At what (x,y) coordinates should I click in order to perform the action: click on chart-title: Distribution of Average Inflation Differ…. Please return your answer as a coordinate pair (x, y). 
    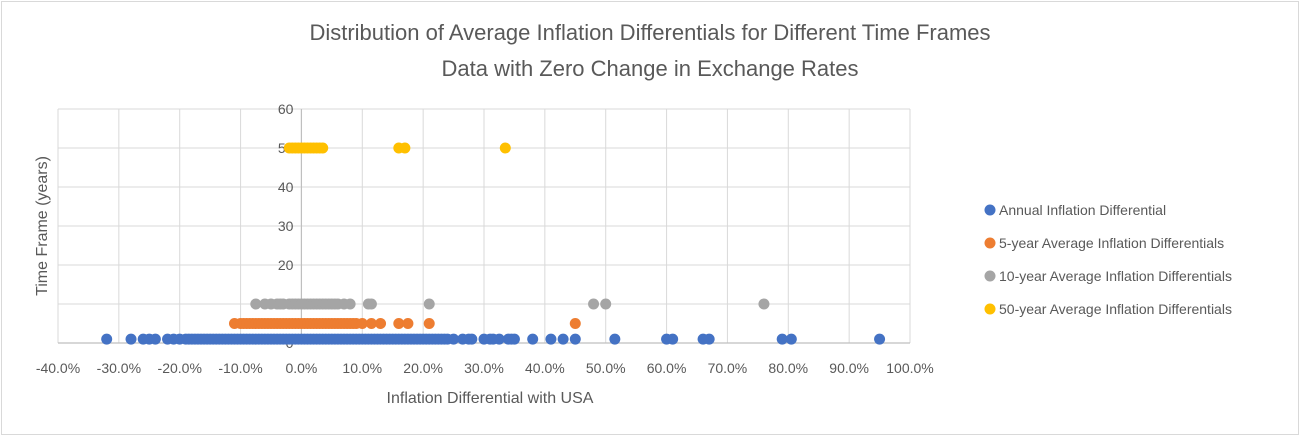
    Looking at the image, I should click on (650, 32).